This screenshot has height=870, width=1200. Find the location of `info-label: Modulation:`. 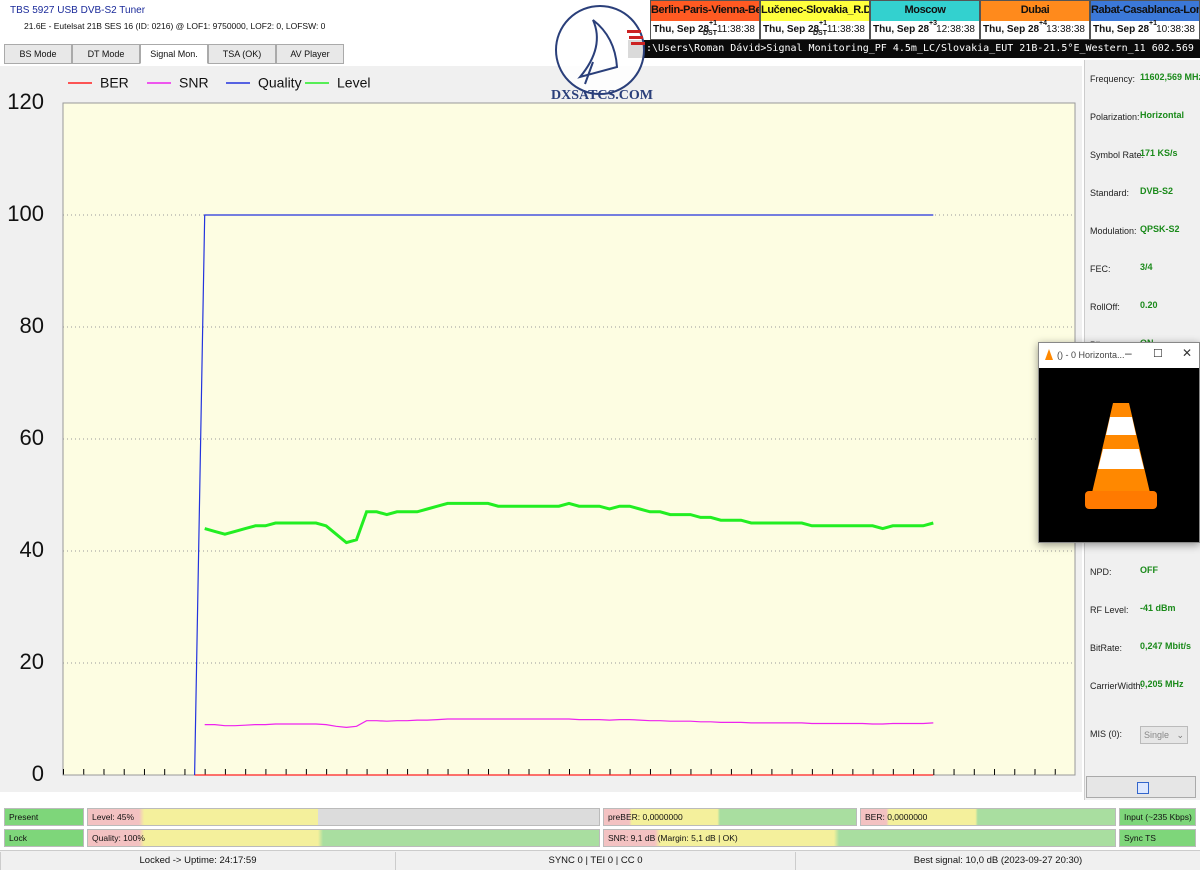

info-label: Modulation: is located at coordinates (1113, 231).